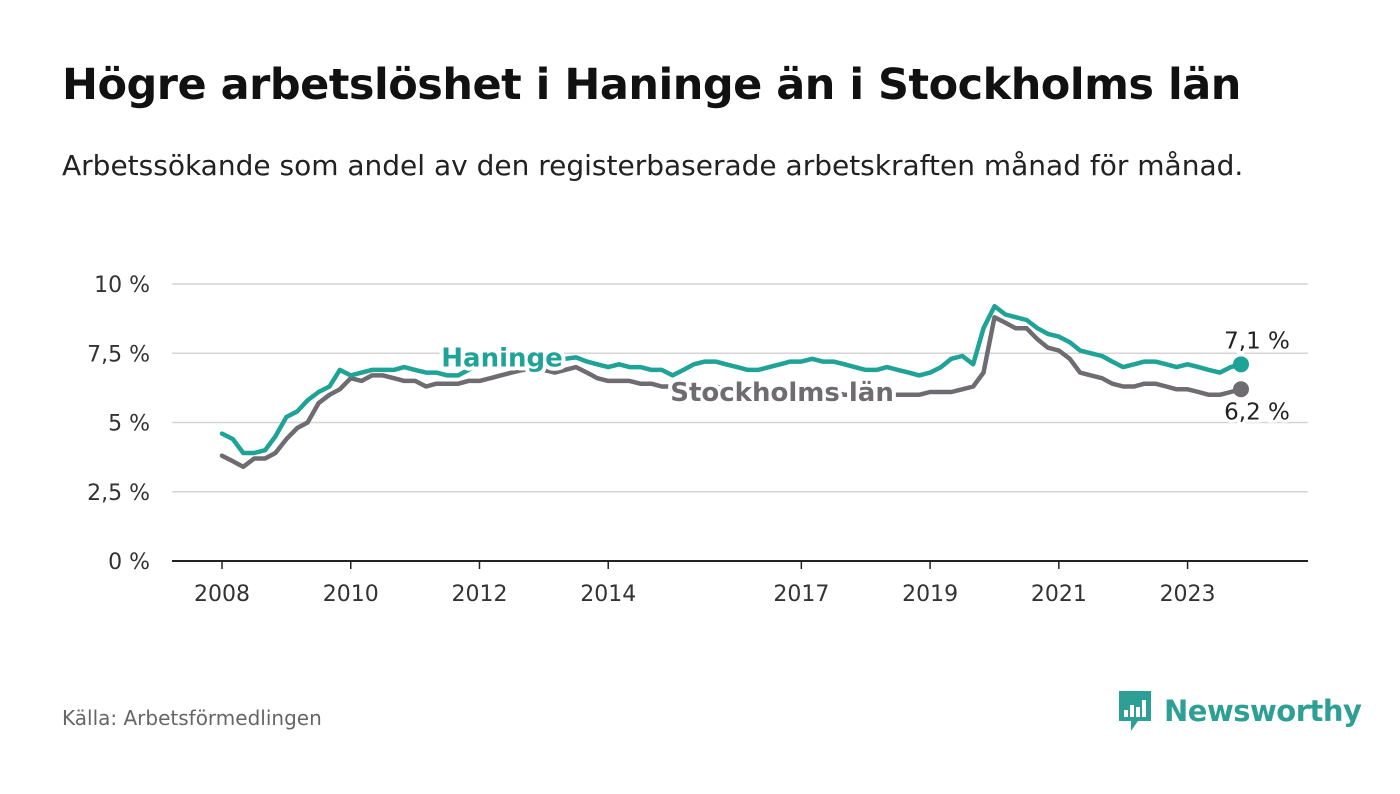 The width and height of the screenshot is (1400, 794). I want to click on x-tick-label: 2008, so click(222, 594).